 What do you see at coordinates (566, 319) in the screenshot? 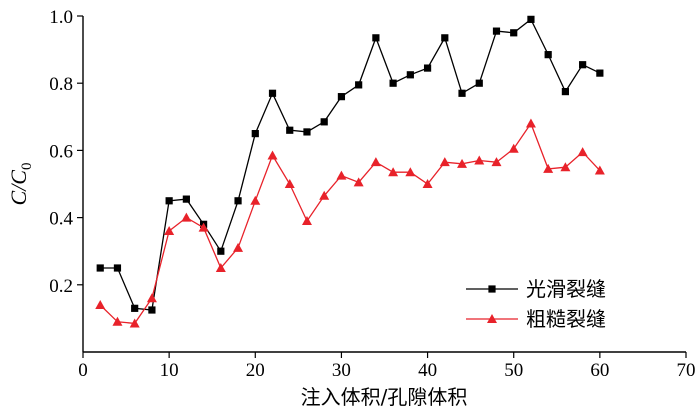
I see `legend-label: 粗糙裂缝` at bounding box center [566, 319].